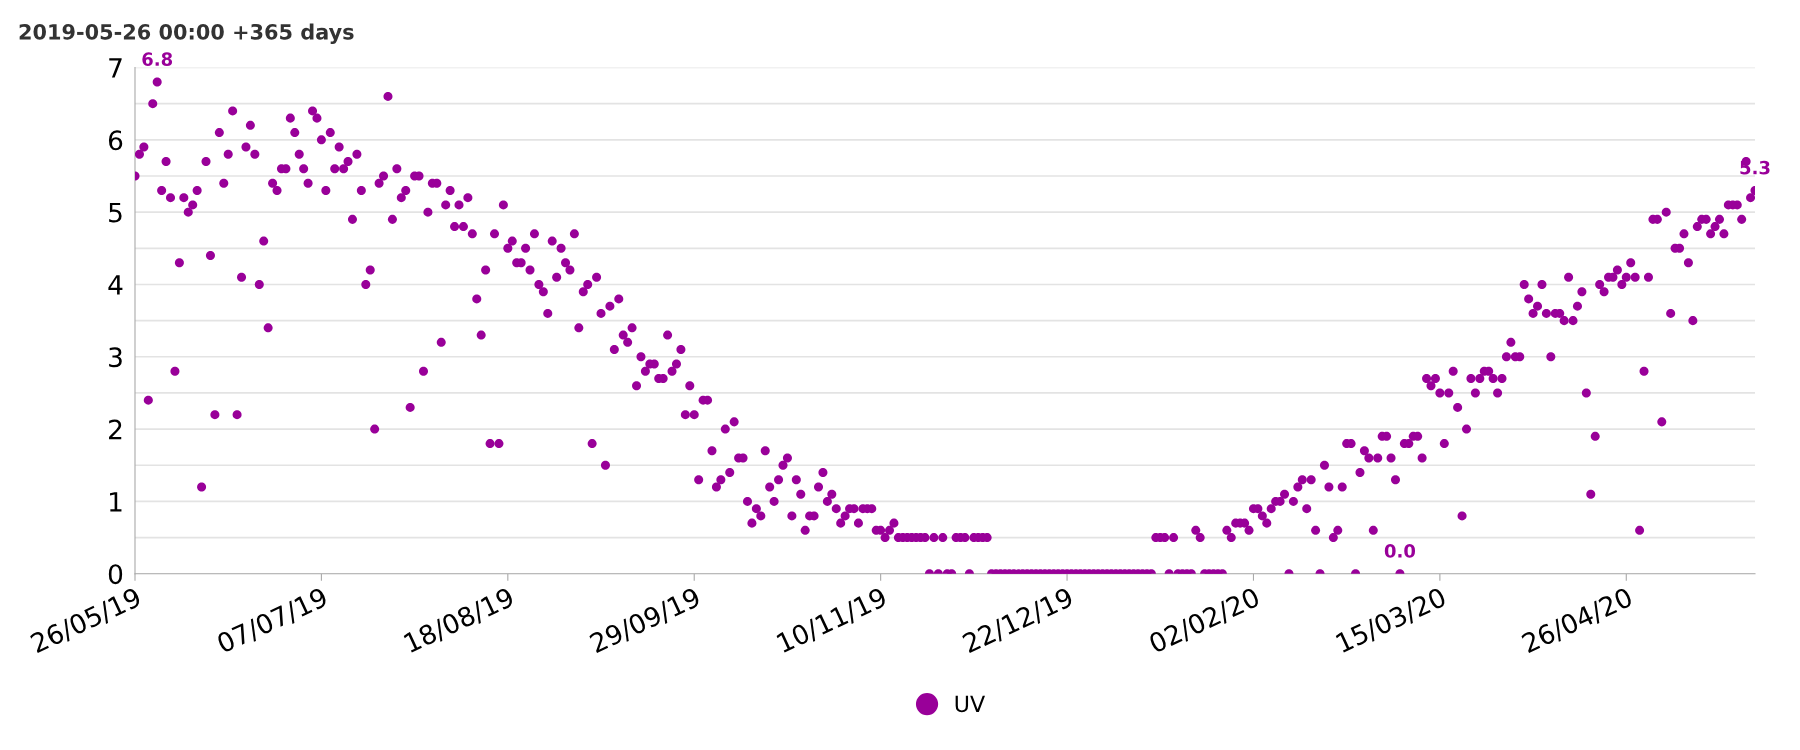 This screenshot has width=1800, height=750. I want to click on y-tick-label: 5, so click(115, 212).